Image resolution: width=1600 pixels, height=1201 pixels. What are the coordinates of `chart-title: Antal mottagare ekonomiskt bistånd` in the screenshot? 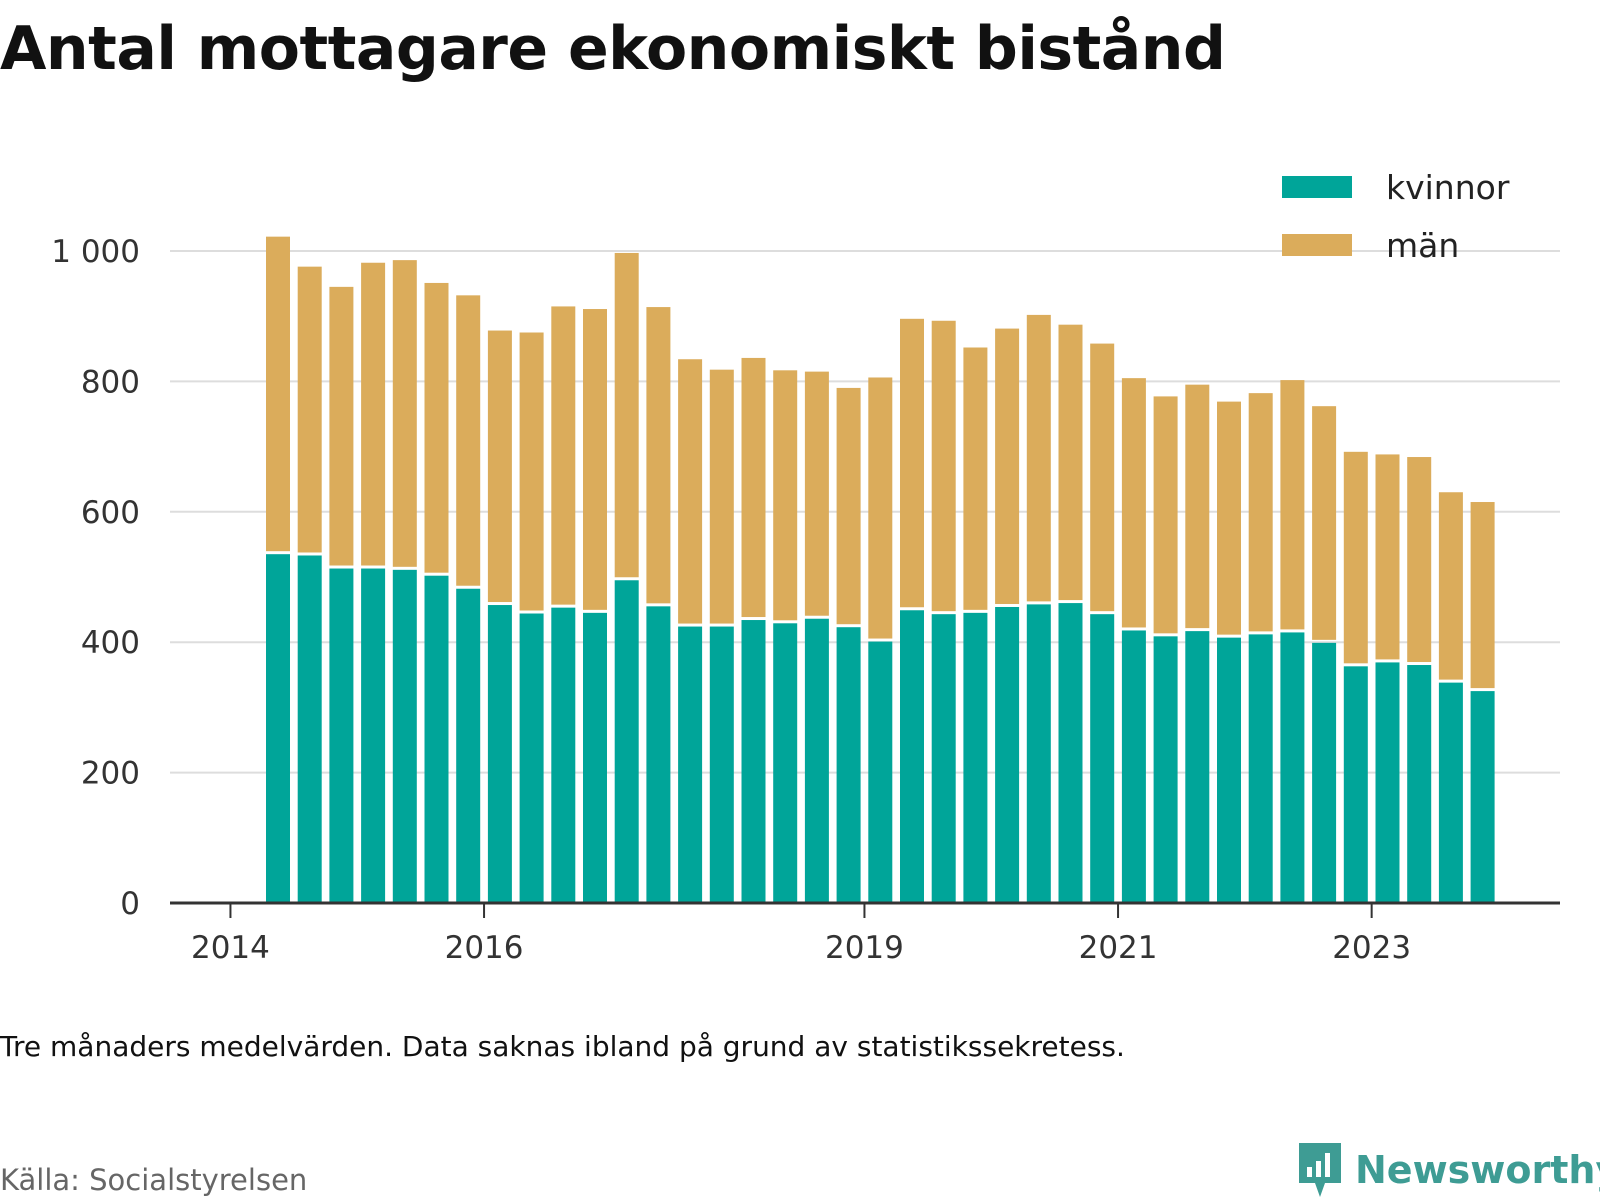 It's located at (613, 49).